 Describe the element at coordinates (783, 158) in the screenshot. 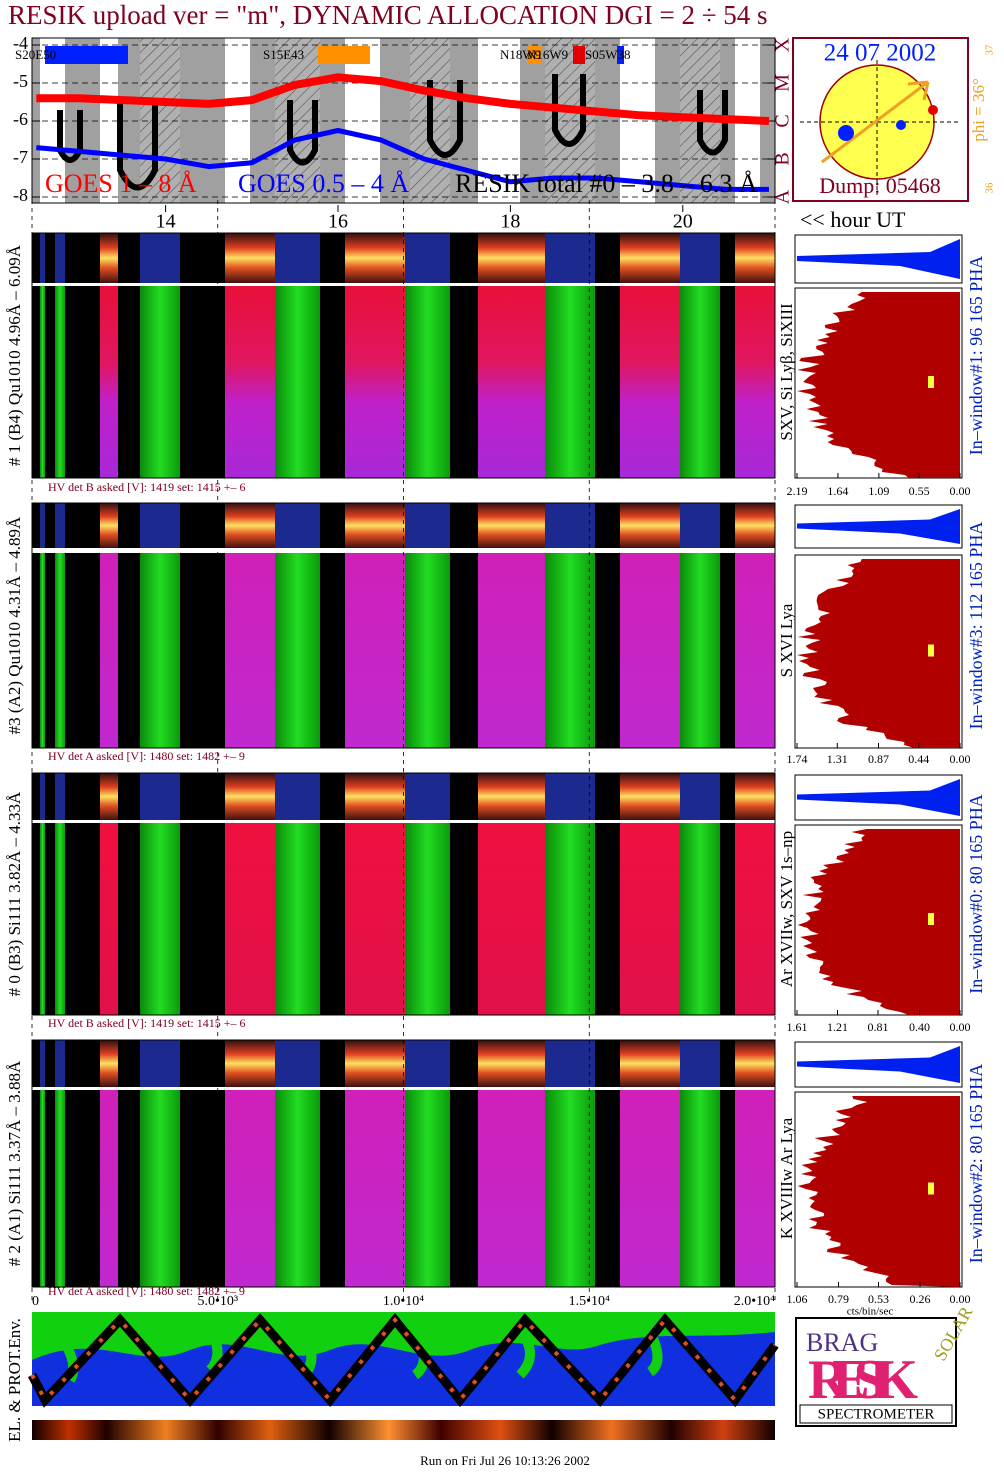

I see `y2-tick-label: B` at that location.